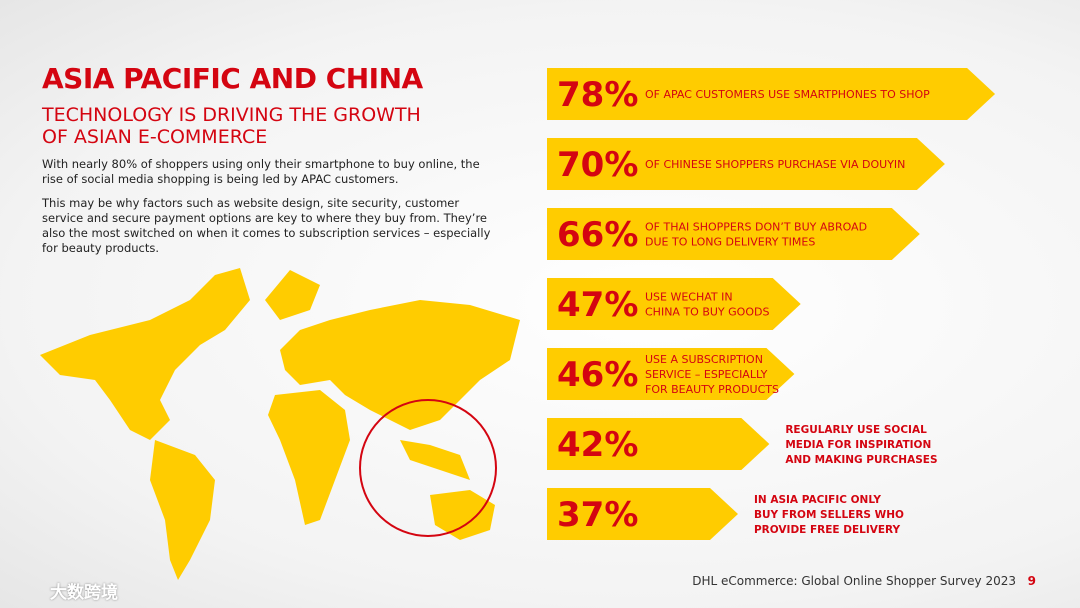  Describe the element at coordinates (856, 430) in the screenshot. I see `stat-description: REGULARLY USE SOCIAL` at that location.